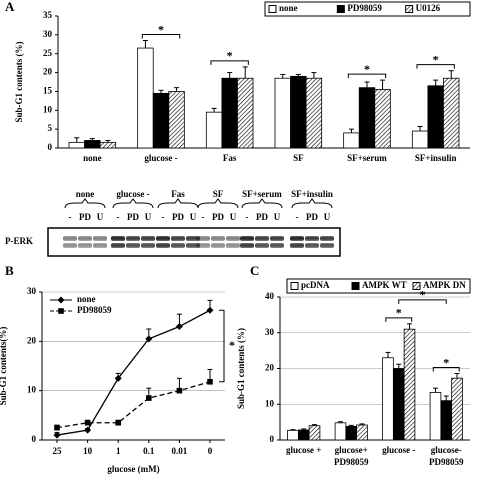 This screenshot has width=477, height=485. I want to click on y-tick-label: 30, so click(270, 332).